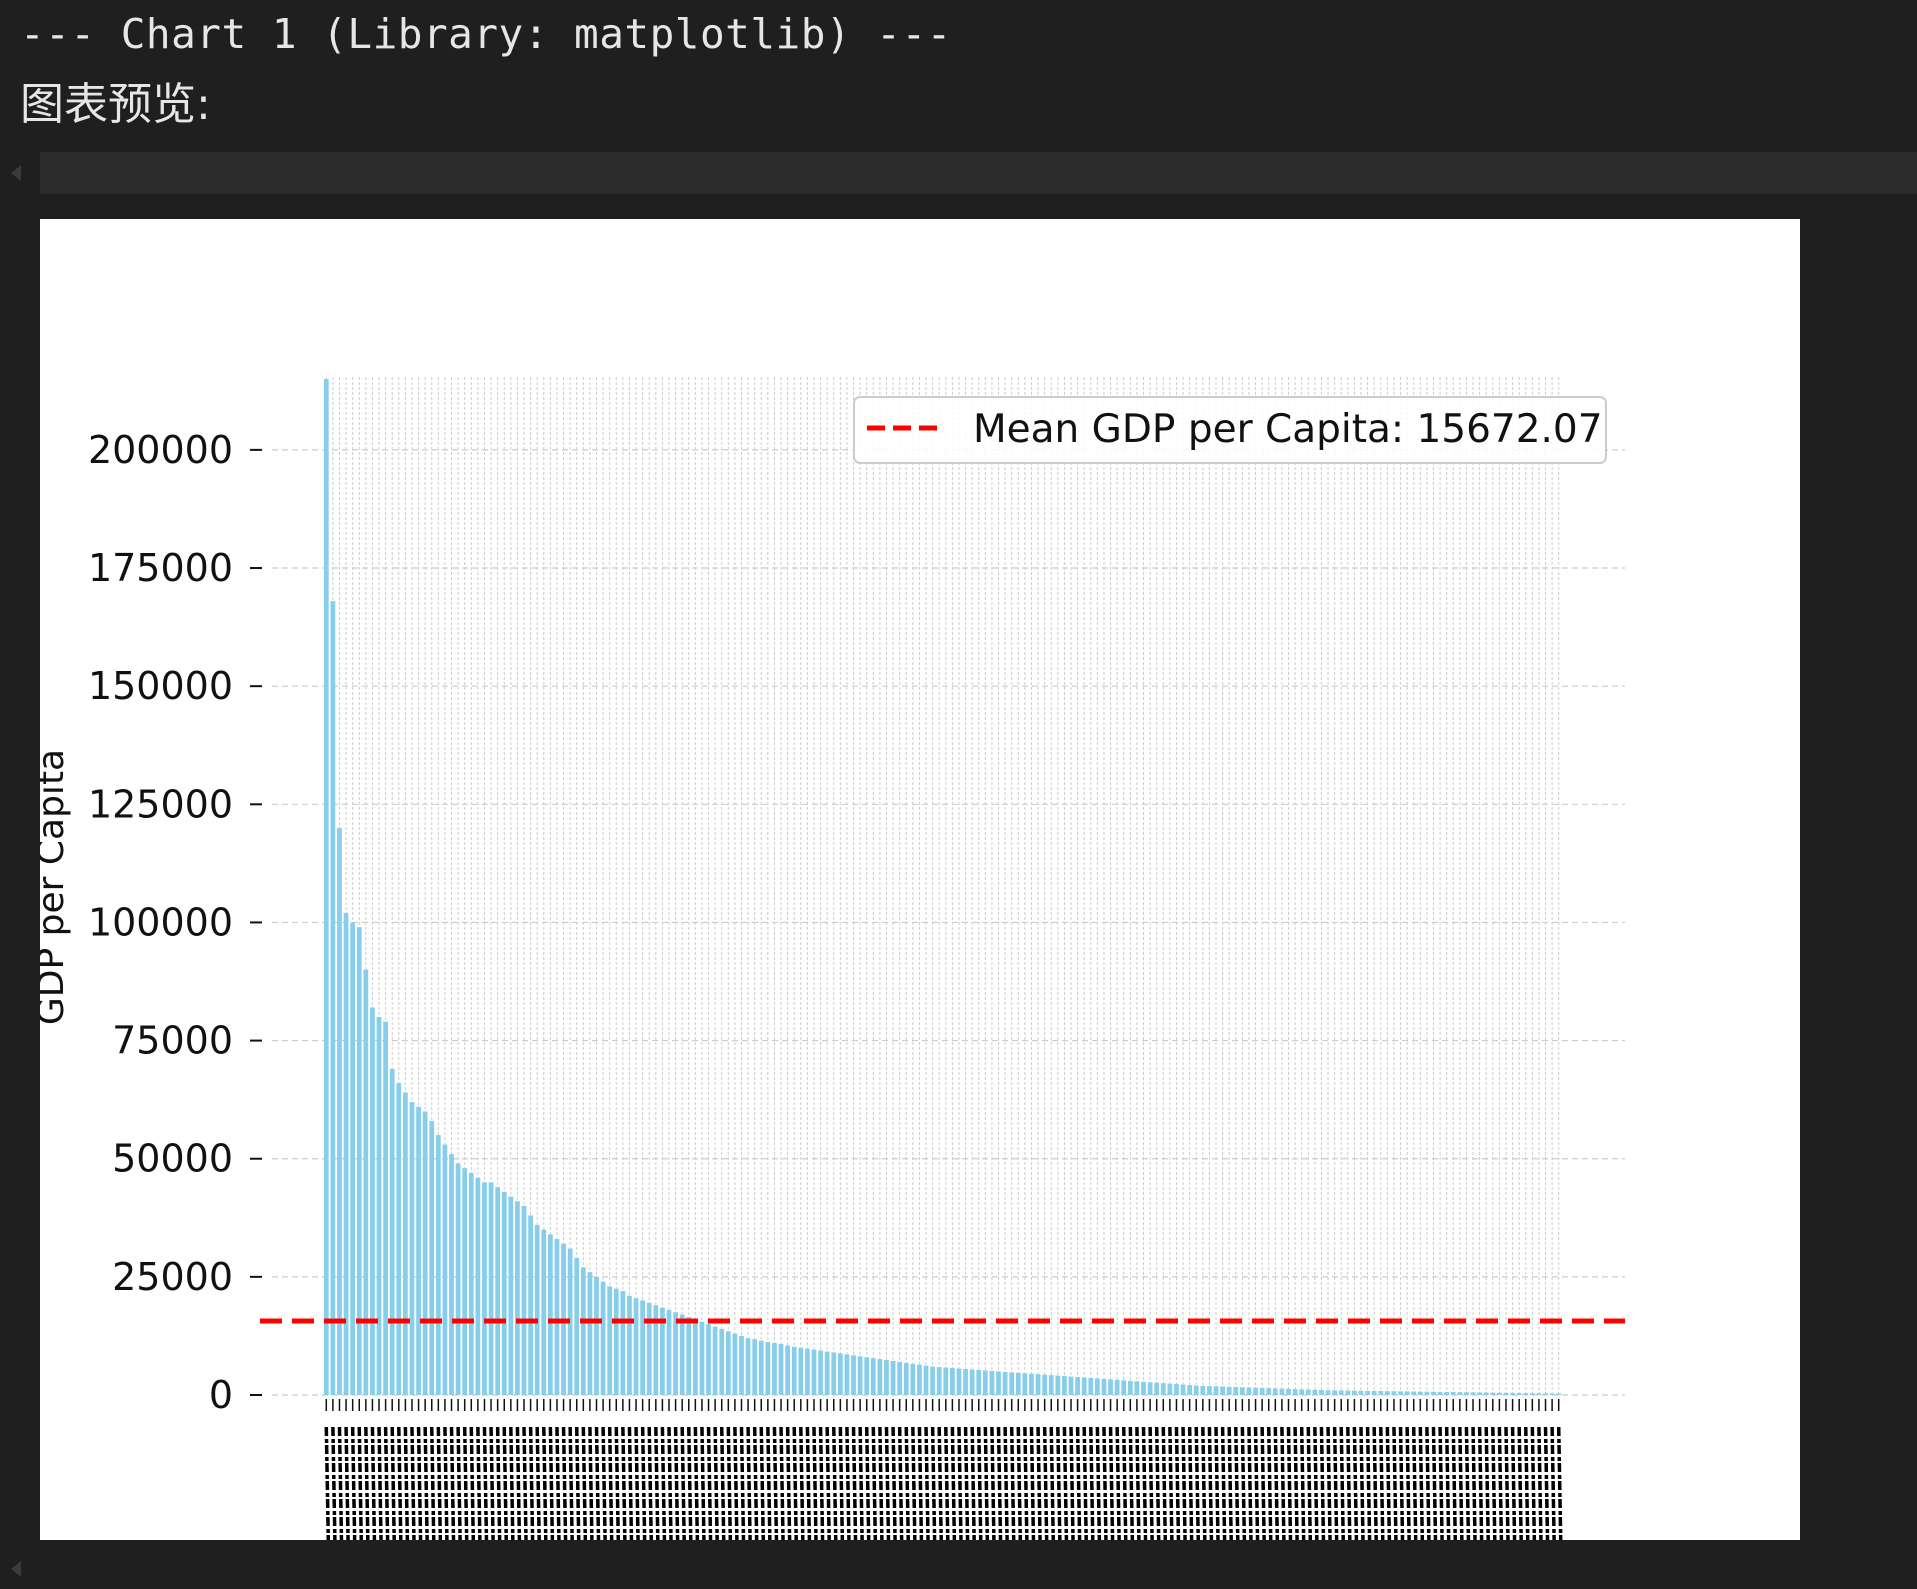 The width and height of the screenshot is (1917, 1589). What do you see at coordinates (978, 173) in the screenshot?
I see `horizontal-scrollbar` at bounding box center [978, 173].